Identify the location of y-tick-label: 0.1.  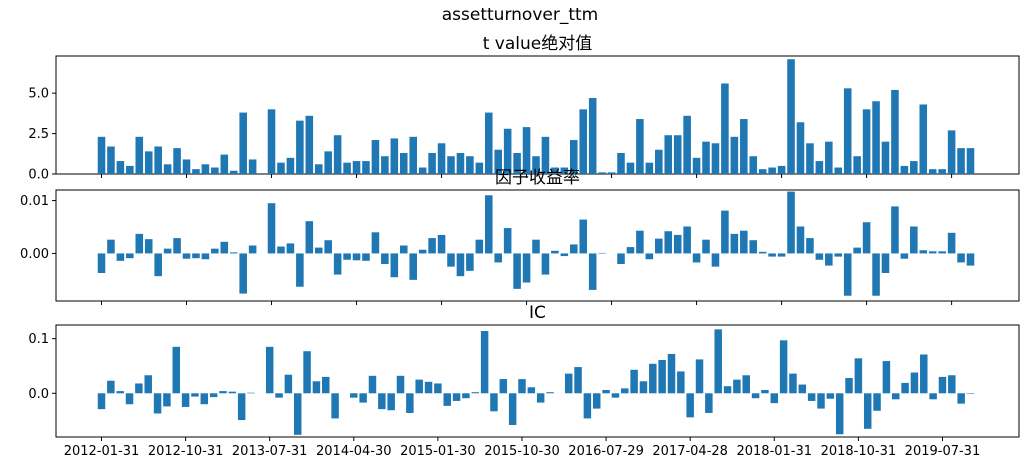
(38, 339).